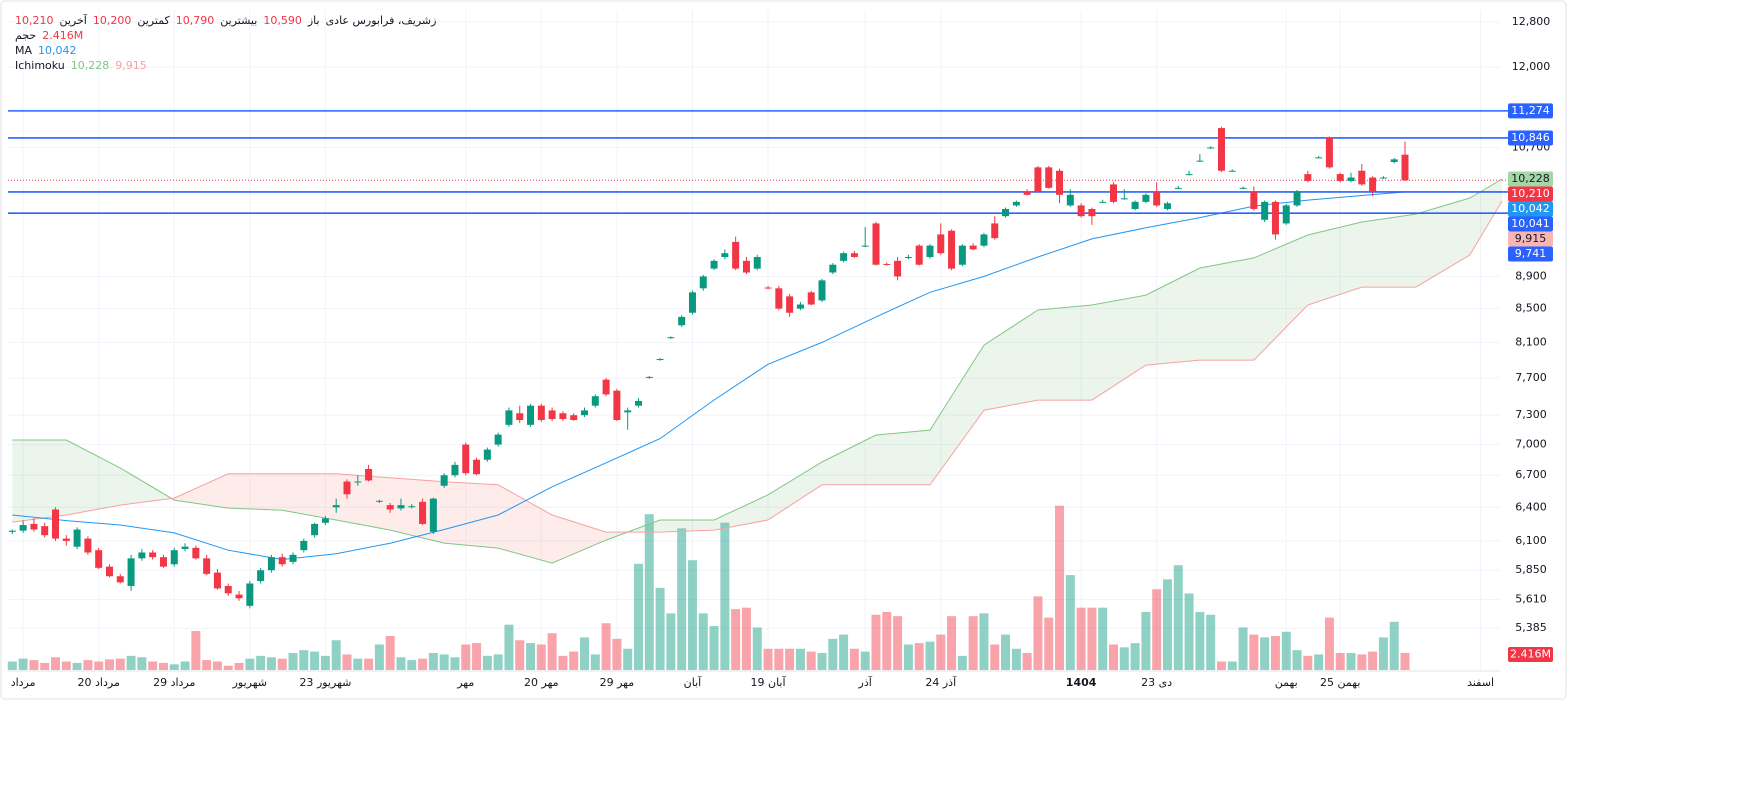 The height and width of the screenshot is (790, 1757). Describe the element at coordinates (131, 65) in the screenshot. I see `indicator-value: 9,915` at that location.